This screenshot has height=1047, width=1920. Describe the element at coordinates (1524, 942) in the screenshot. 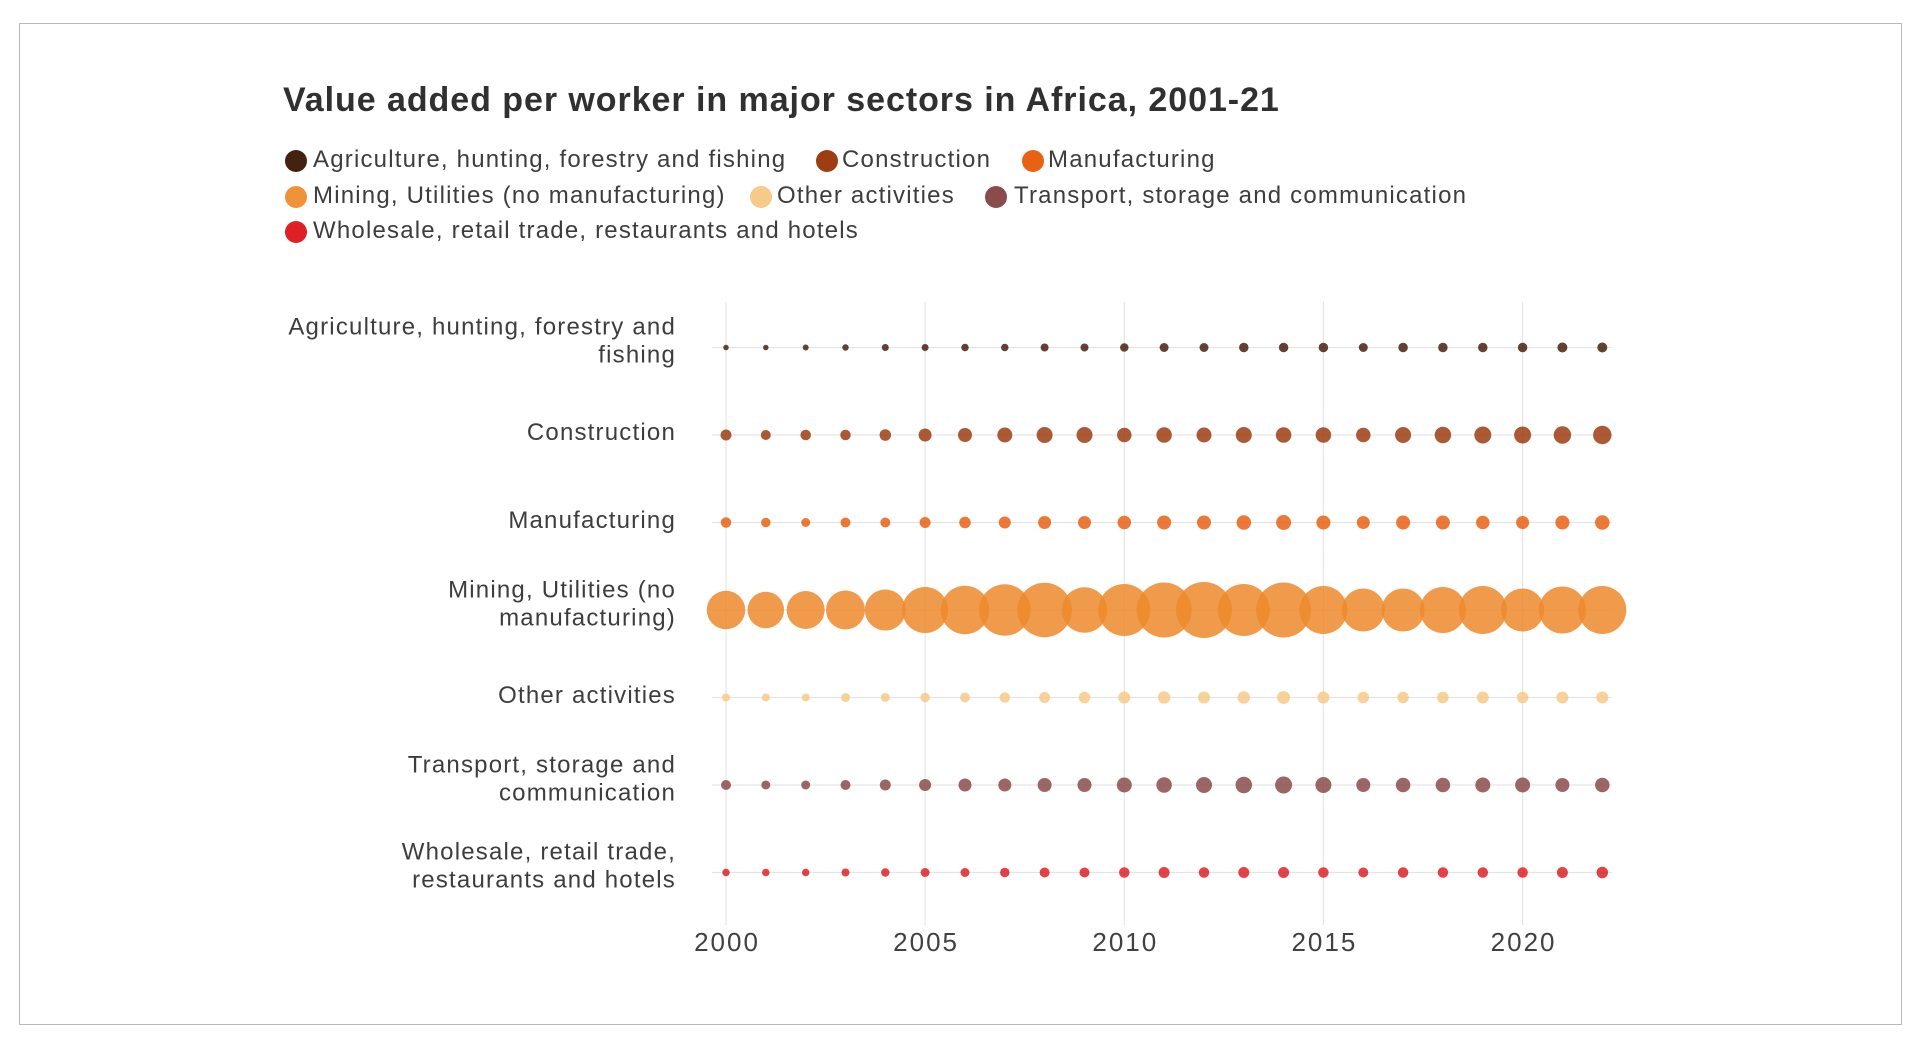

I see `svg-text: 2020` at that location.